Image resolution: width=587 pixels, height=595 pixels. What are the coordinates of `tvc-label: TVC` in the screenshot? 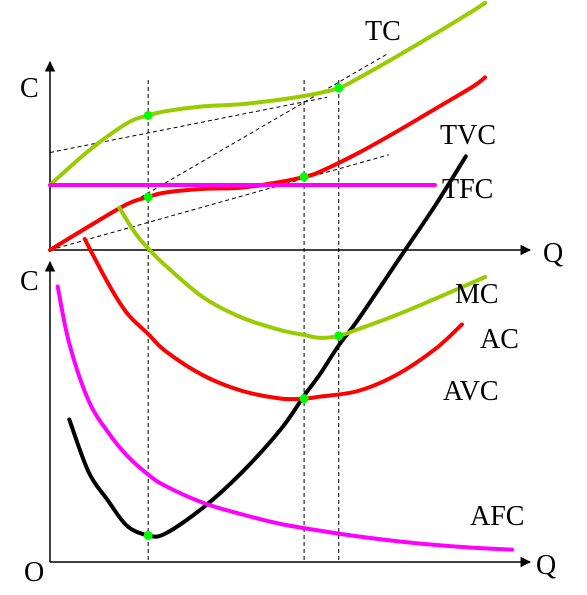 It's located at (468, 135).